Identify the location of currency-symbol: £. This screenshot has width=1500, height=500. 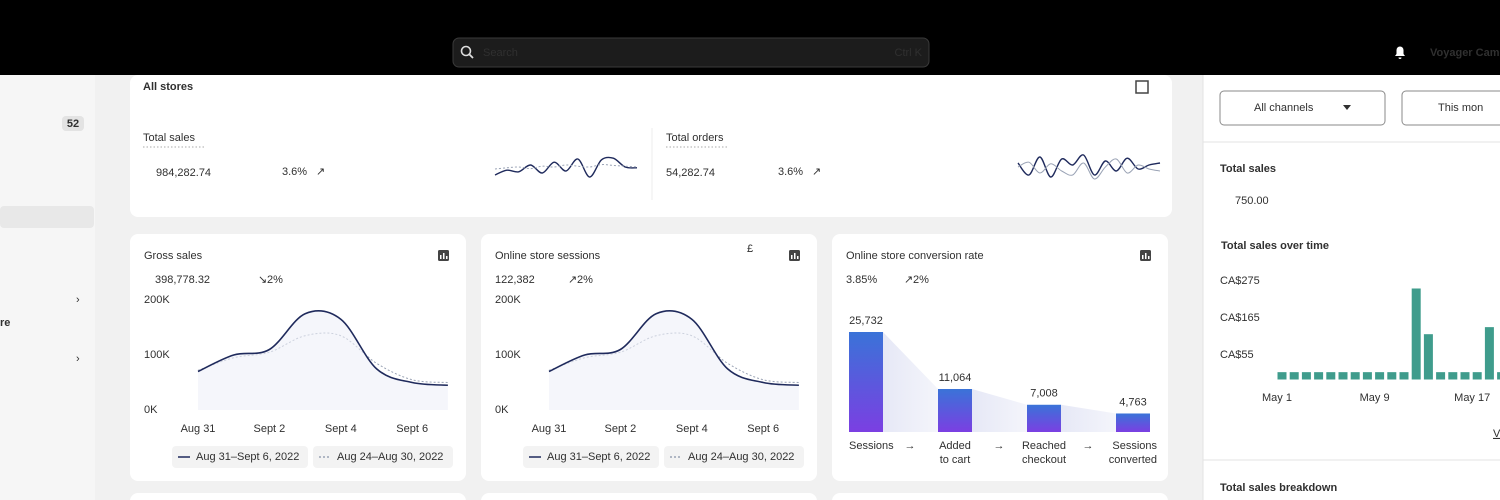
(750, 249).